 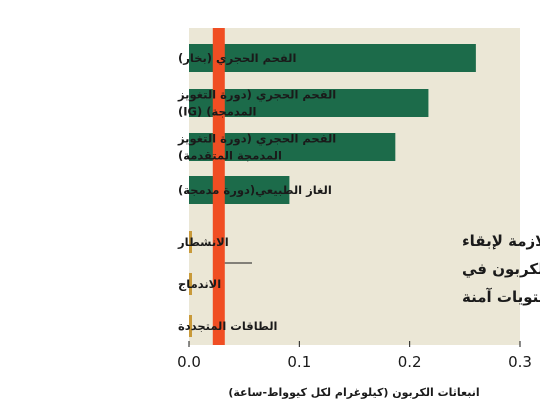 I want to click on category-label: المدمجة) (IG), so click(x=217, y=112).